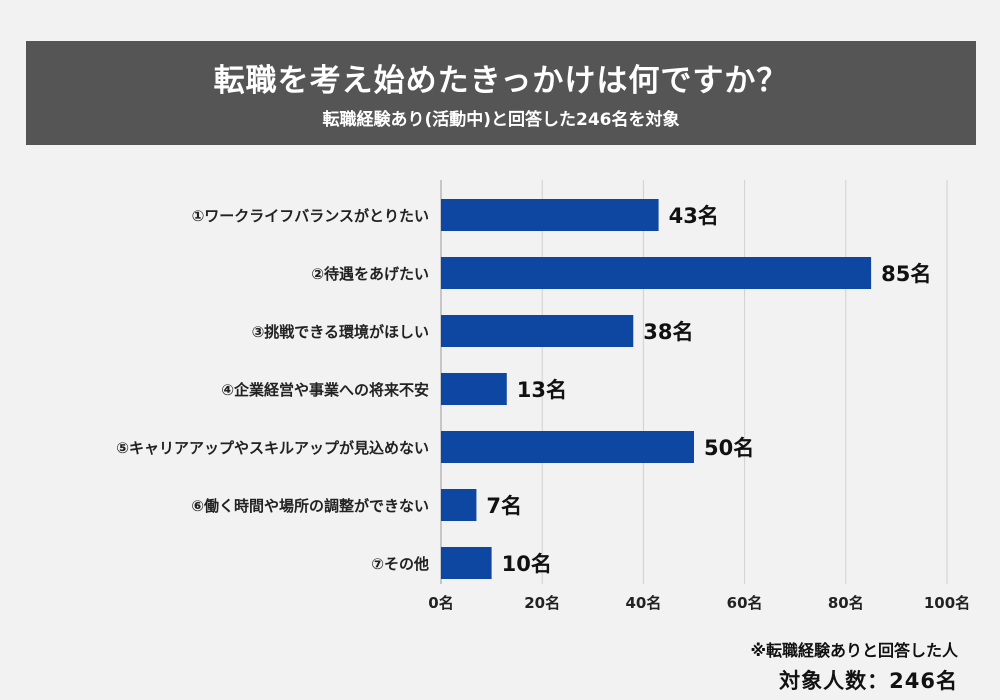 The image size is (1000, 700). Describe the element at coordinates (310, 216) in the screenshot. I see `category-label: ①ワークライフバランスがとりたい` at that location.